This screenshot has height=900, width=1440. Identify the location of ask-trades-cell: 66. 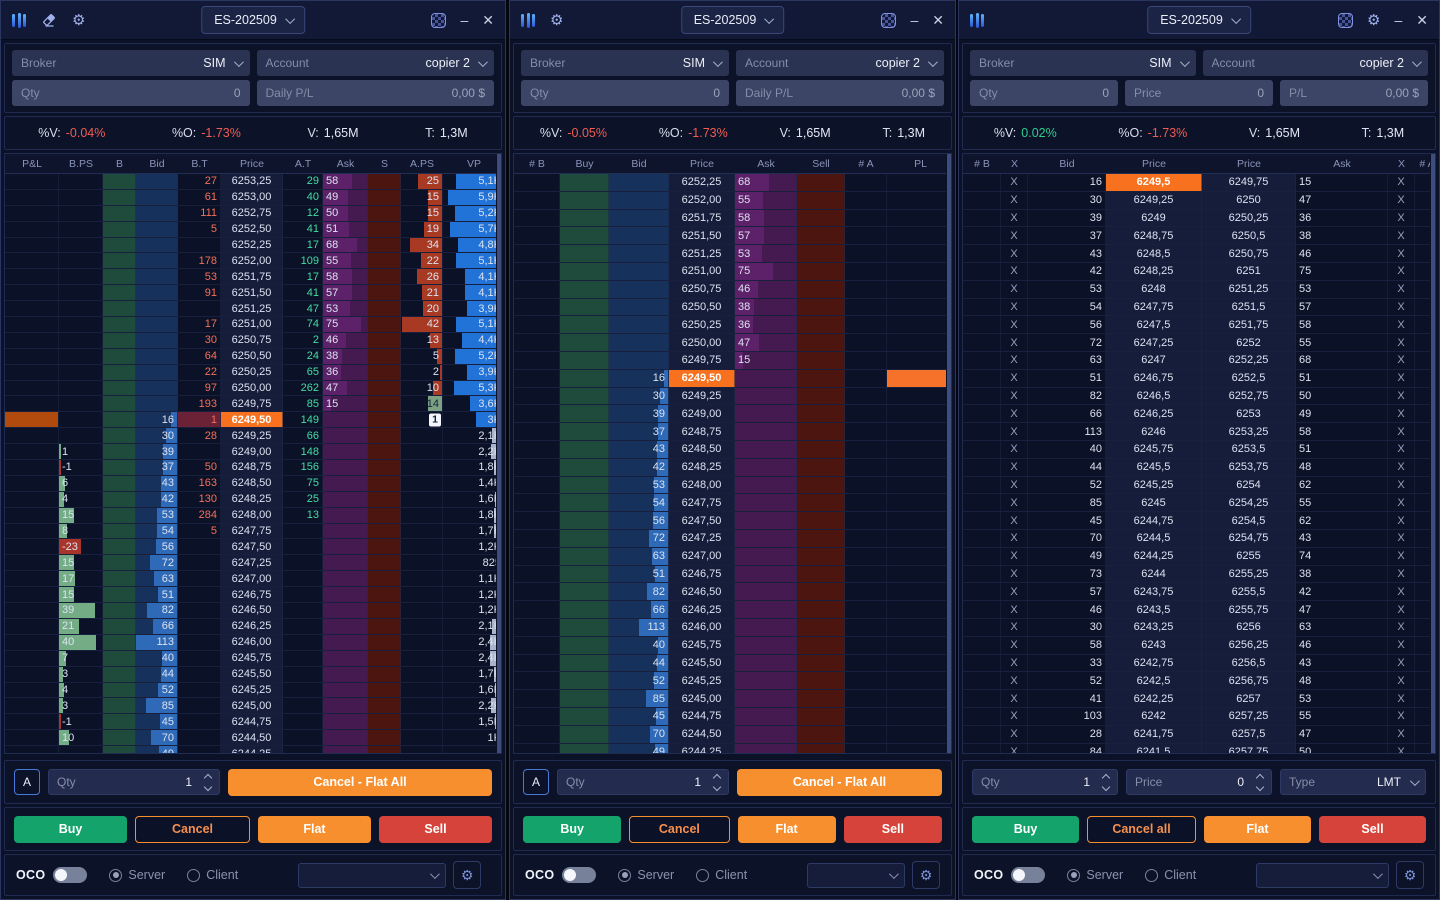
(303, 436).